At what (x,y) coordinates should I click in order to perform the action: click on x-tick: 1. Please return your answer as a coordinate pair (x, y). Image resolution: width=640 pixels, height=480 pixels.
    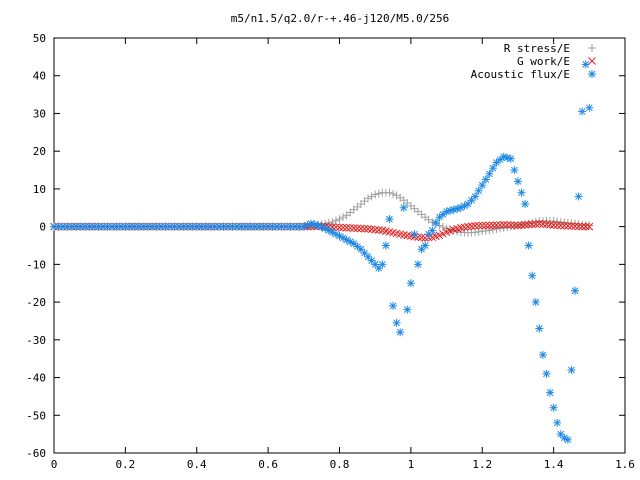
    Looking at the image, I should click on (411, 254).